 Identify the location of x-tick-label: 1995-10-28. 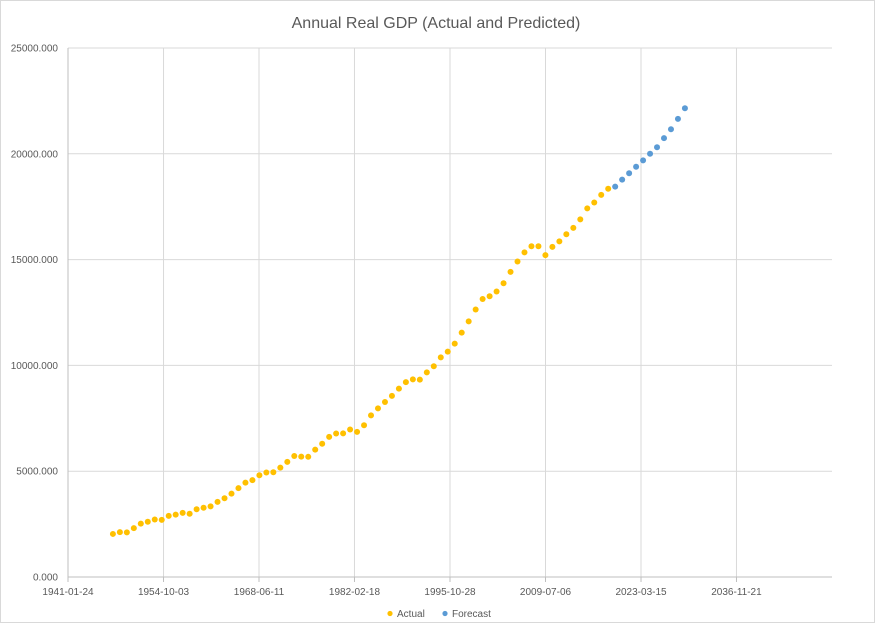
(450, 592).